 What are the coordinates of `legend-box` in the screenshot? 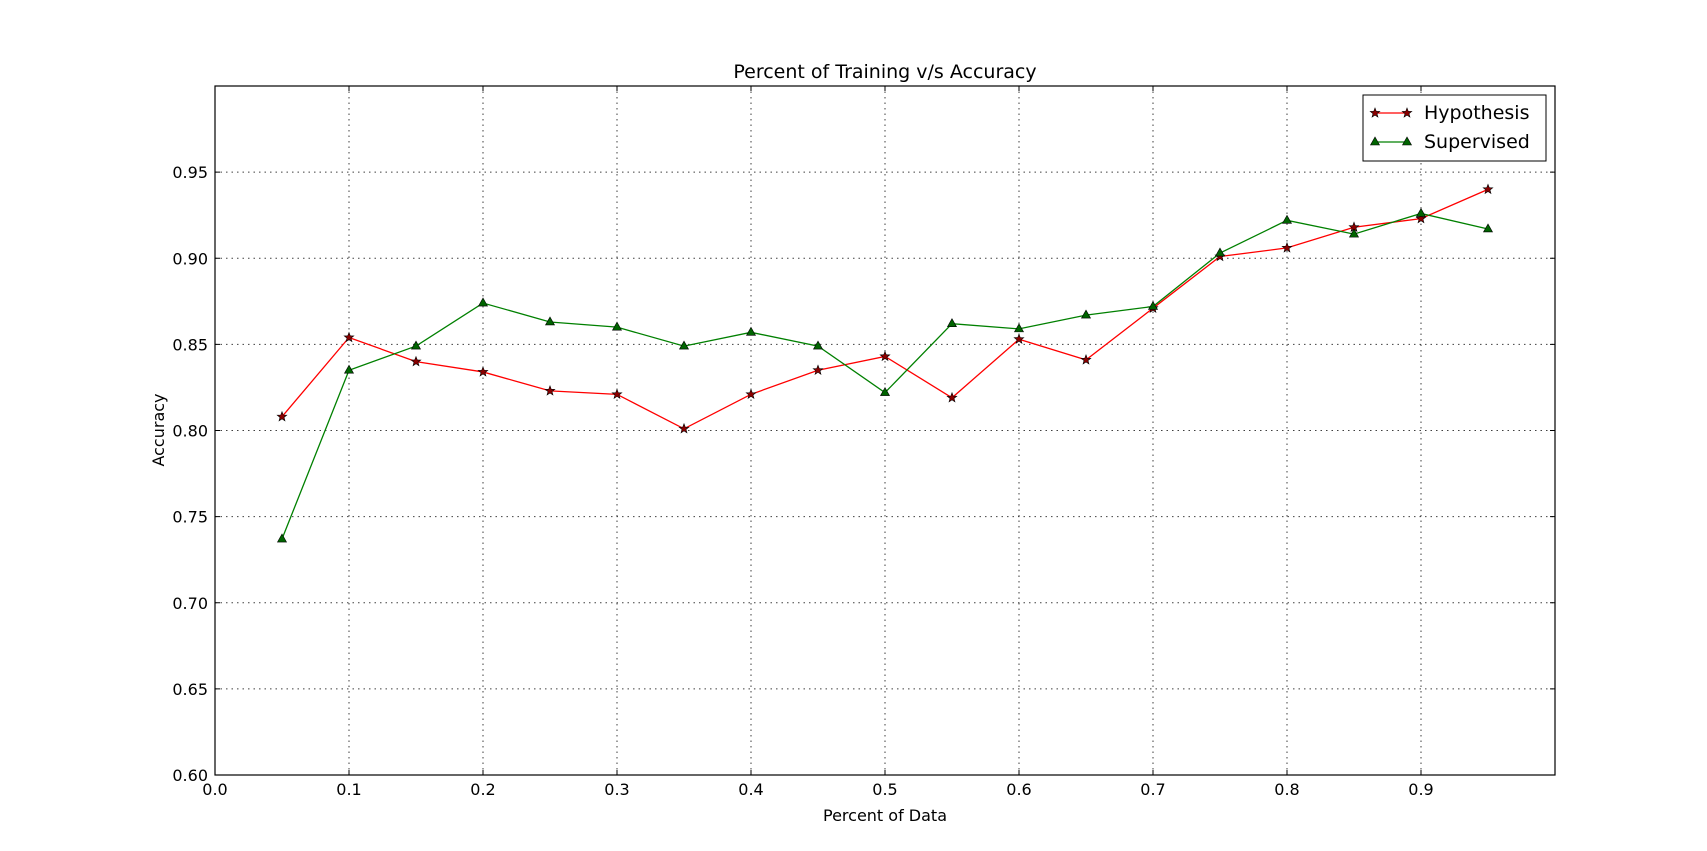 It's located at (1454, 128).